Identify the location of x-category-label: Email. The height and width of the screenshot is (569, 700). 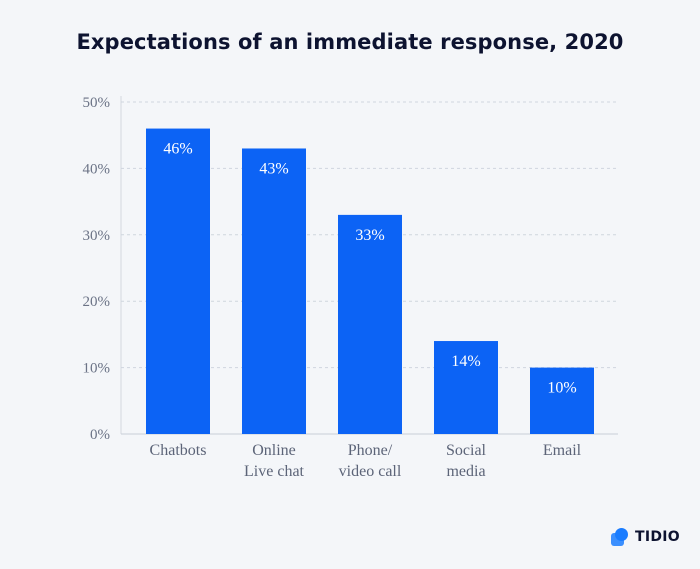
(562, 450).